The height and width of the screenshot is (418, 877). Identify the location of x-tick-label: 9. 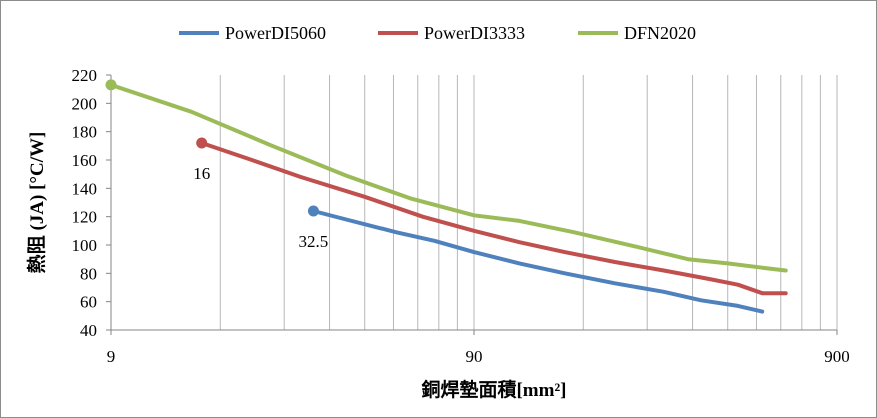
(111, 356).